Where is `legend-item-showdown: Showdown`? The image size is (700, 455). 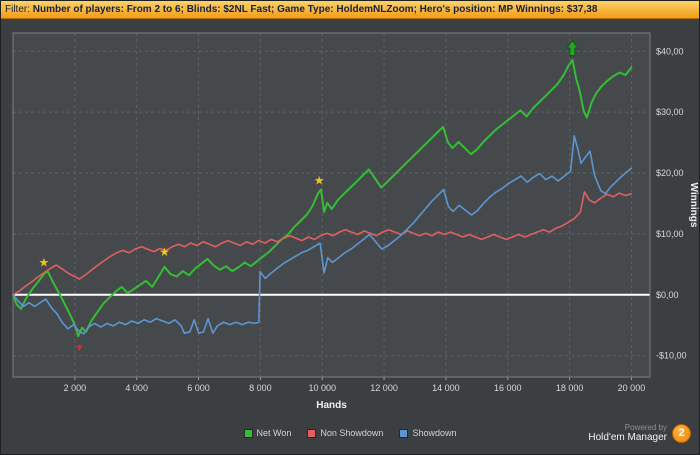
legend-item-showdown: Showdown is located at coordinates (427, 433).